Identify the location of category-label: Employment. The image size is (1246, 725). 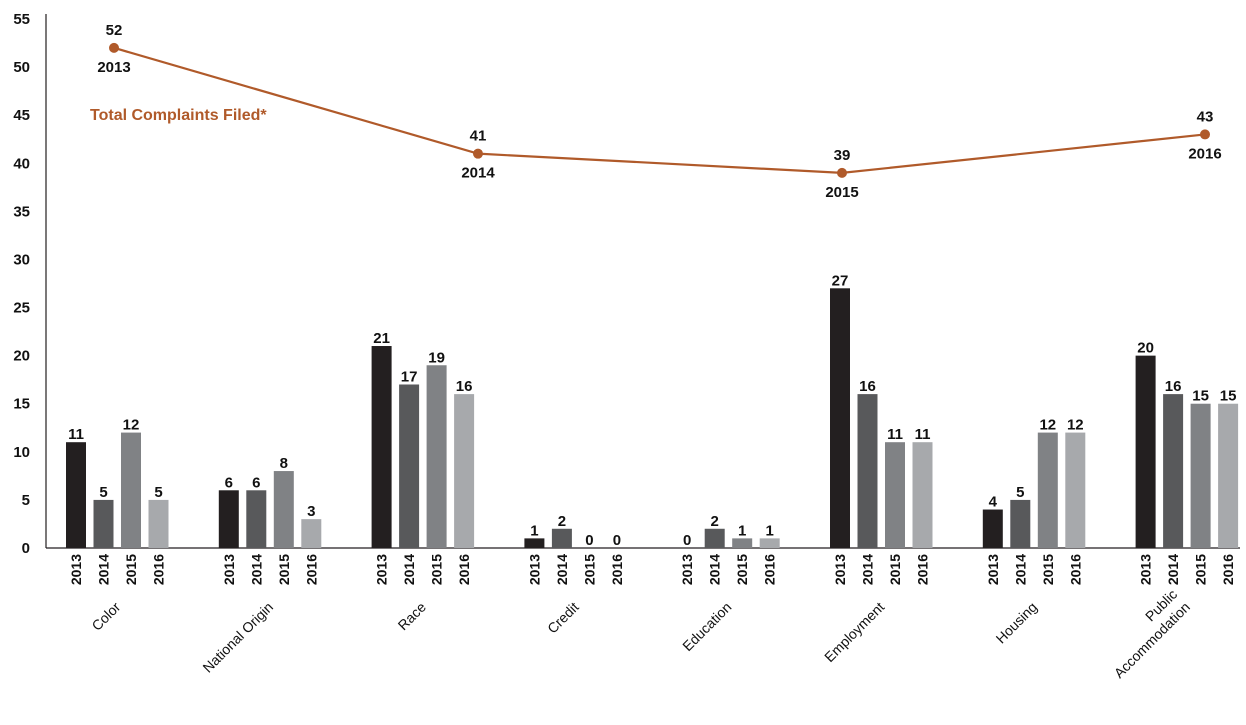
(854, 632).